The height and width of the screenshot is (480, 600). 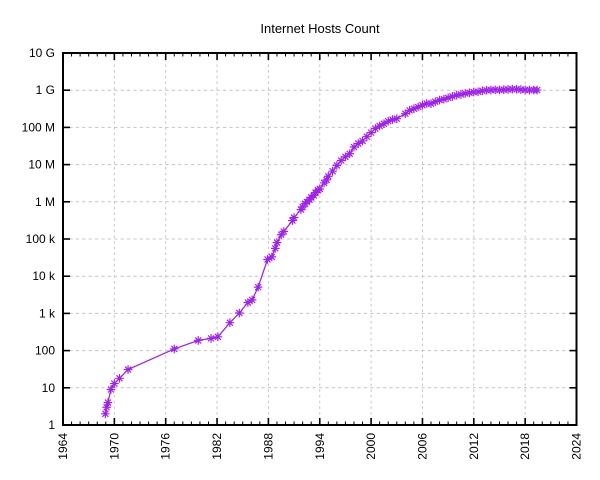 I want to click on y-tick-label: 1 k, so click(x=47, y=313).